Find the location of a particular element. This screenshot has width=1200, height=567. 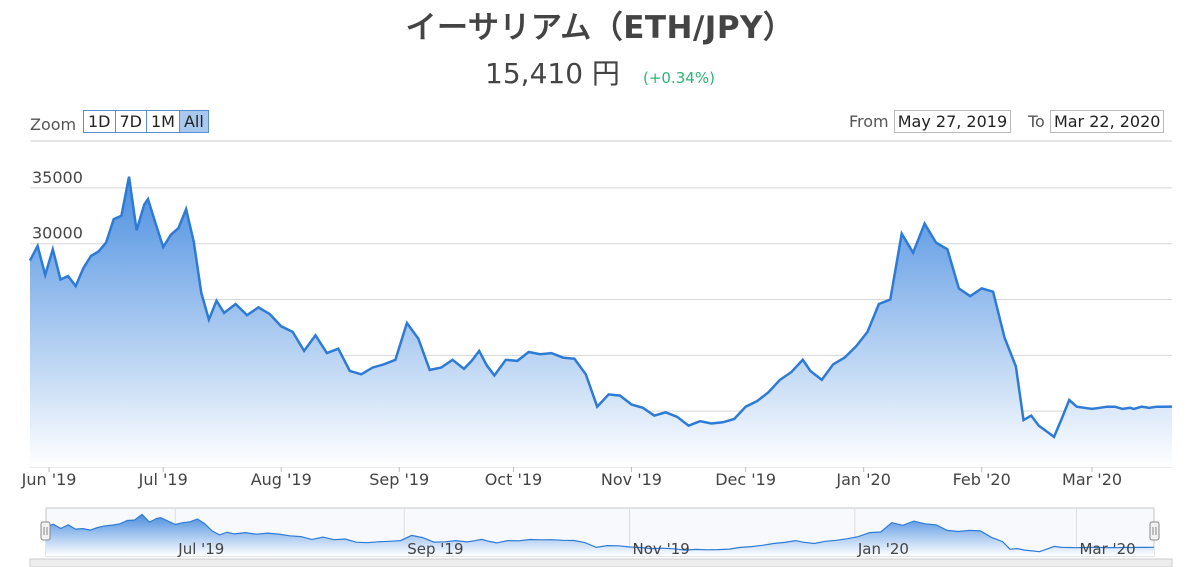

zoom-1m-button: 1M is located at coordinates (163, 121).